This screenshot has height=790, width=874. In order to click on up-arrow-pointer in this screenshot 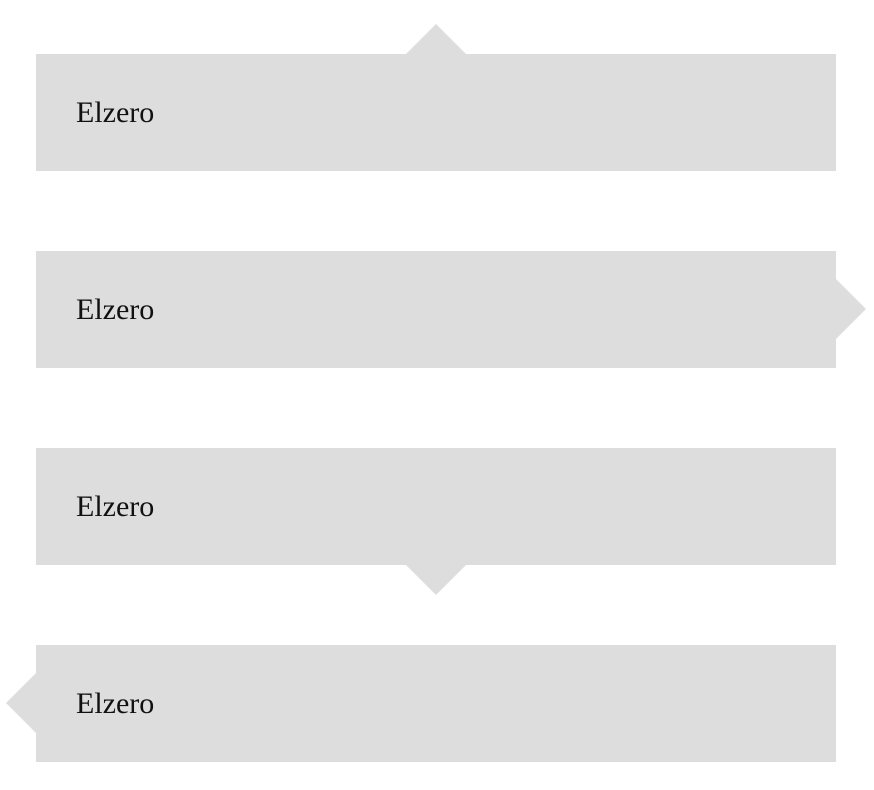, I will do `click(436, 39)`.